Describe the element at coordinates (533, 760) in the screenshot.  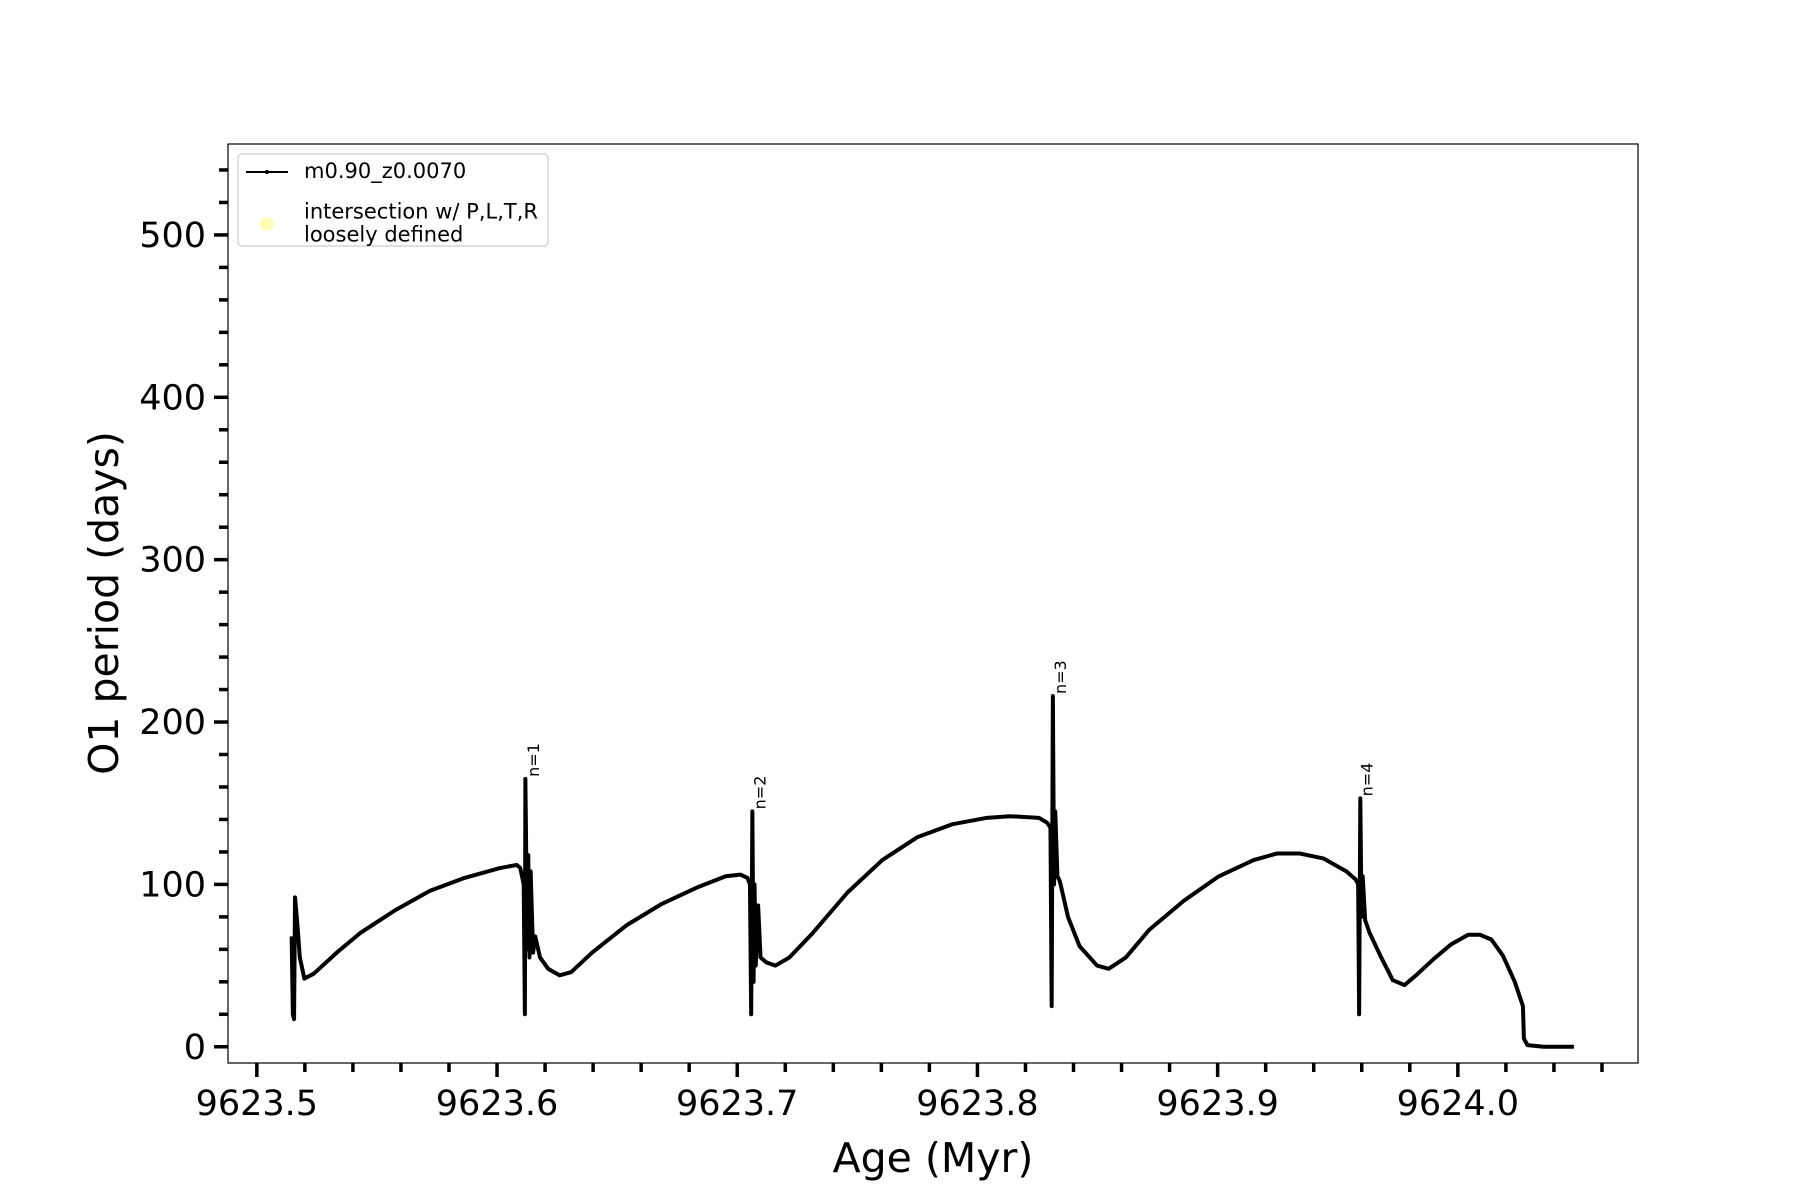
I see `annotation: n=1` at that location.